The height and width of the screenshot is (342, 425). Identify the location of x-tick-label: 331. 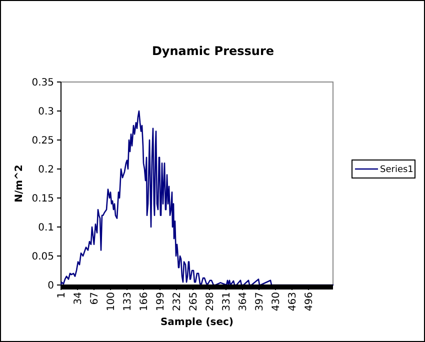
(227, 302).